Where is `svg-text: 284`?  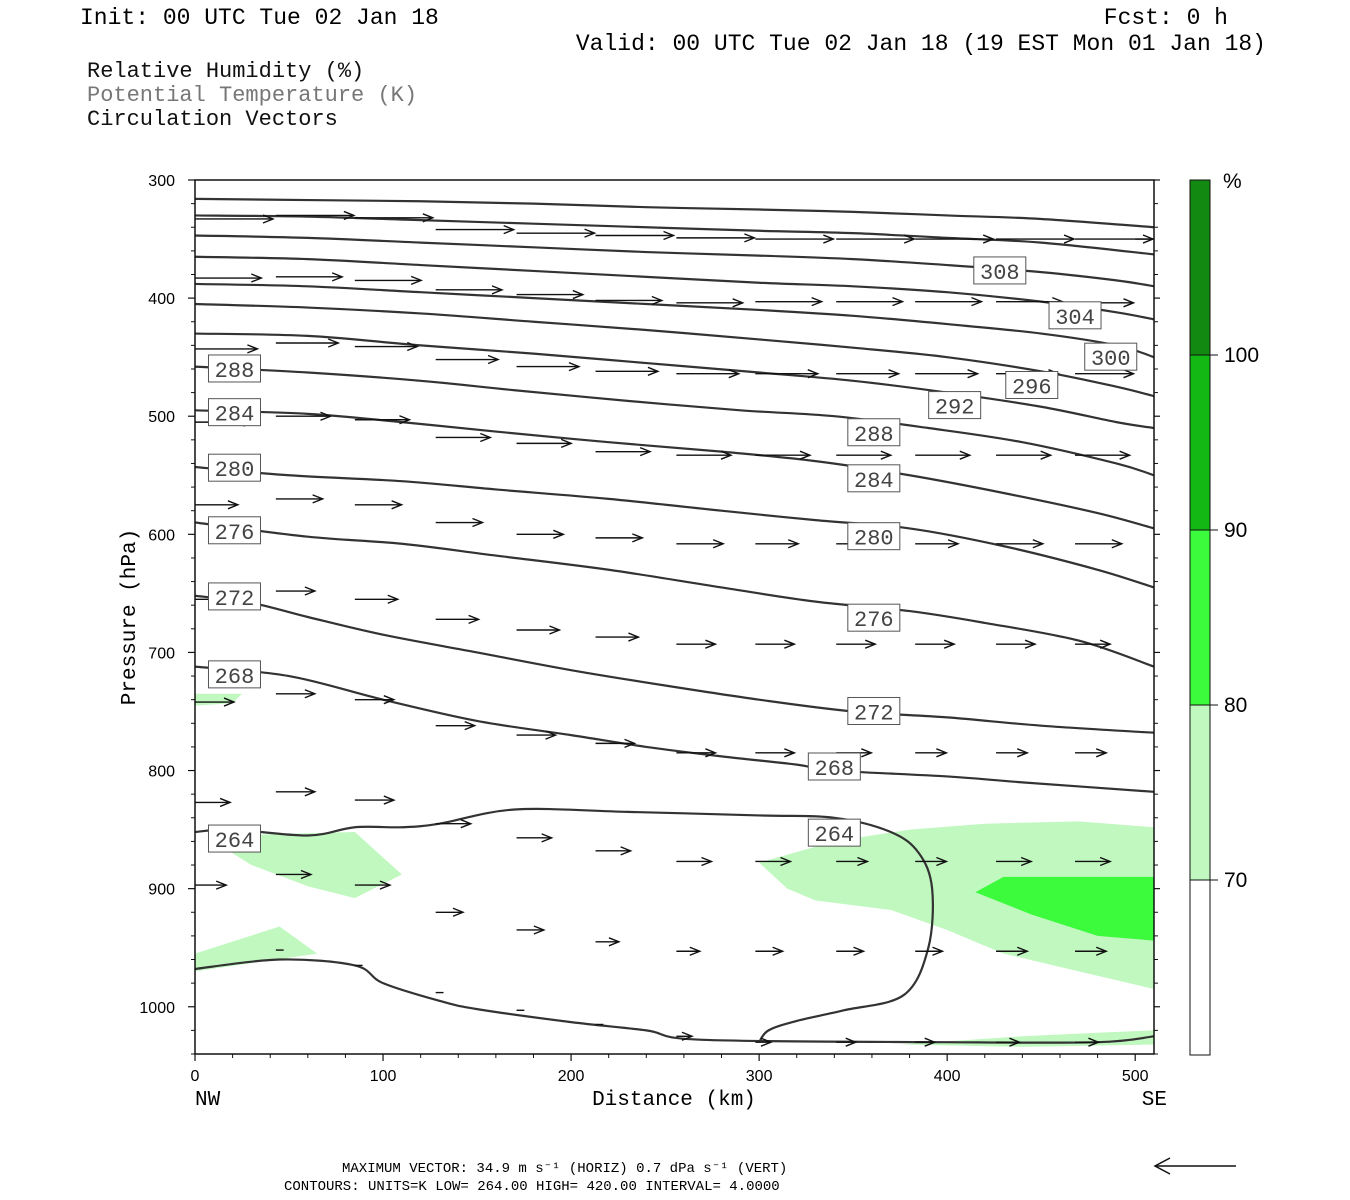 svg-text: 284 is located at coordinates (874, 481).